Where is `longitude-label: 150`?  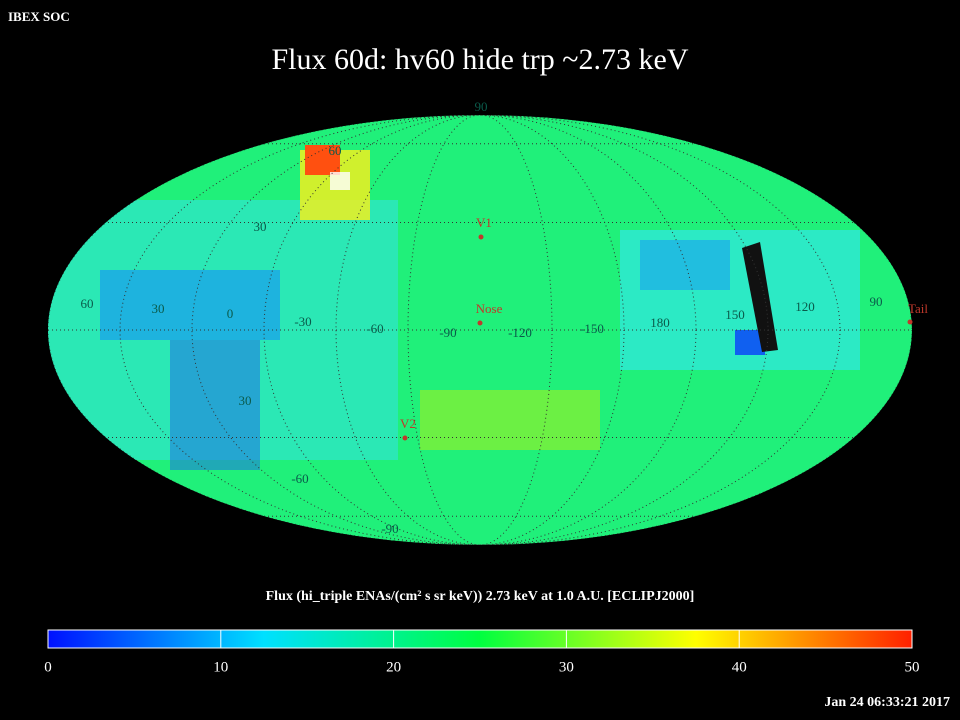
longitude-label: 150 is located at coordinates (735, 314).